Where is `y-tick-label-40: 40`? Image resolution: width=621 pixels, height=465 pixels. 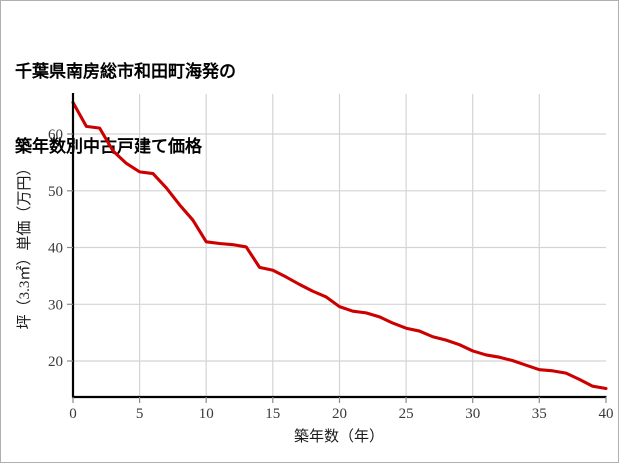 y-tick-label-40: 40 is located at coordinates (55, 249).